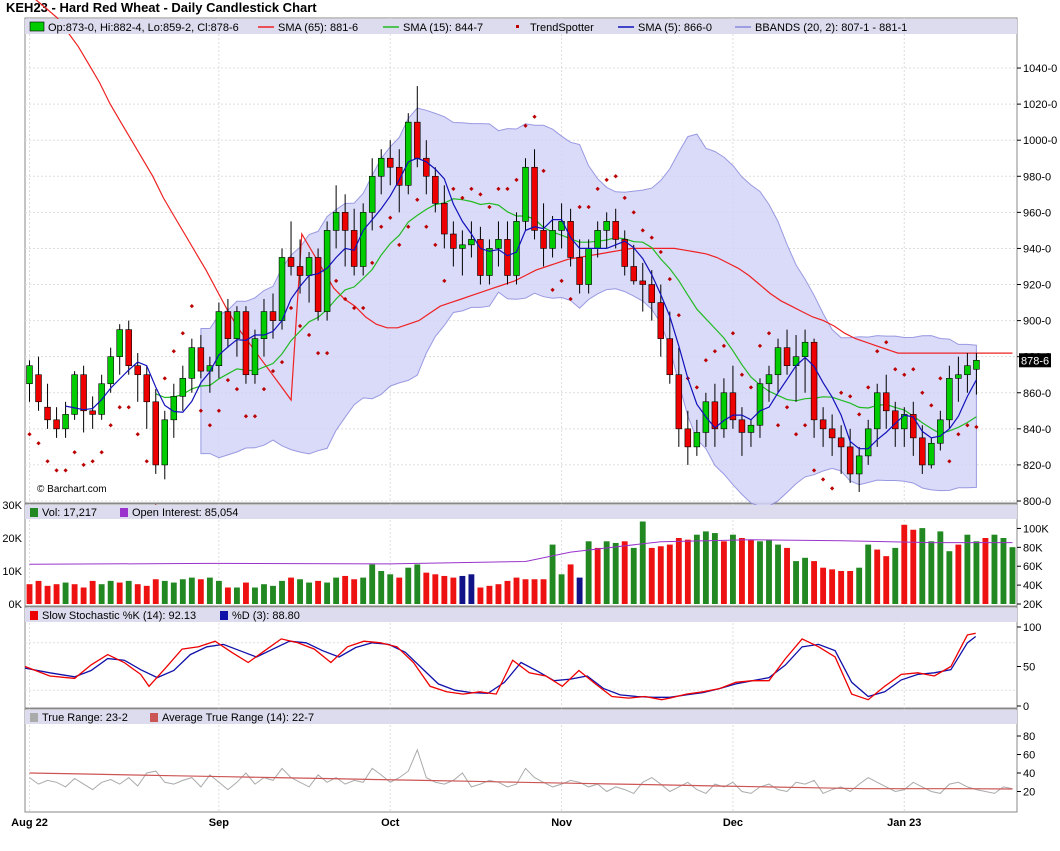  What do you see at coordinates (12, 539) in the screenshot?
I see `volume-y-tick: 20K` at bounding box center [12, 539].